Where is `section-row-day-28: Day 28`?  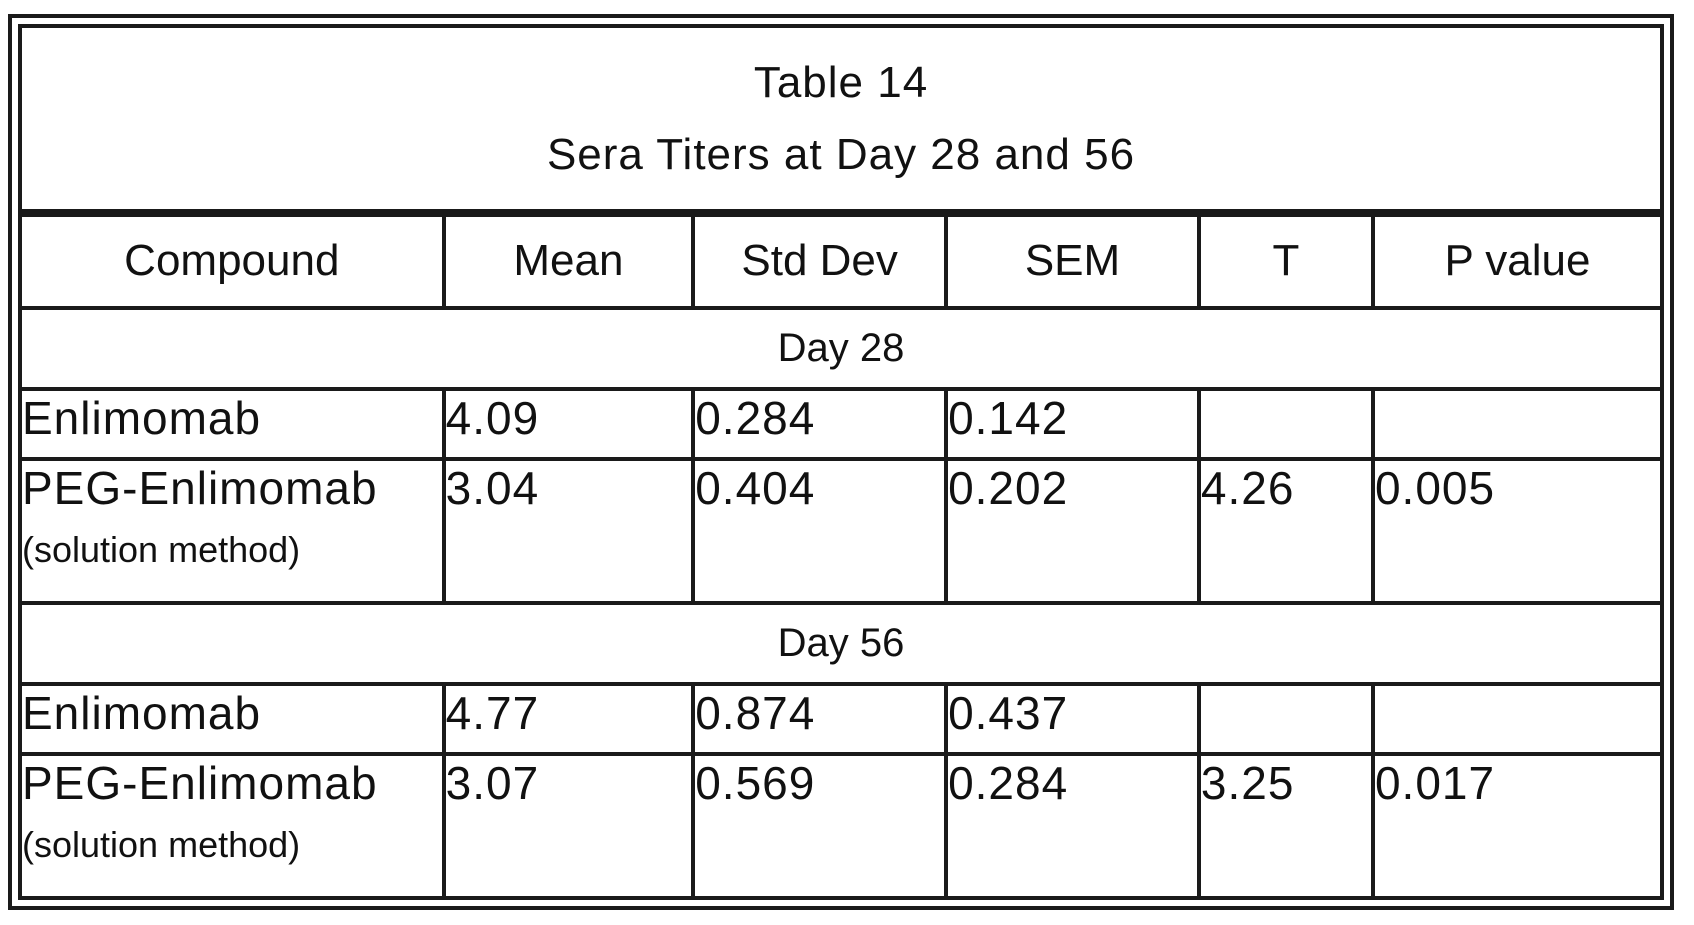
section-row-day-28: Day 28 is located at coordinates (841, 348).